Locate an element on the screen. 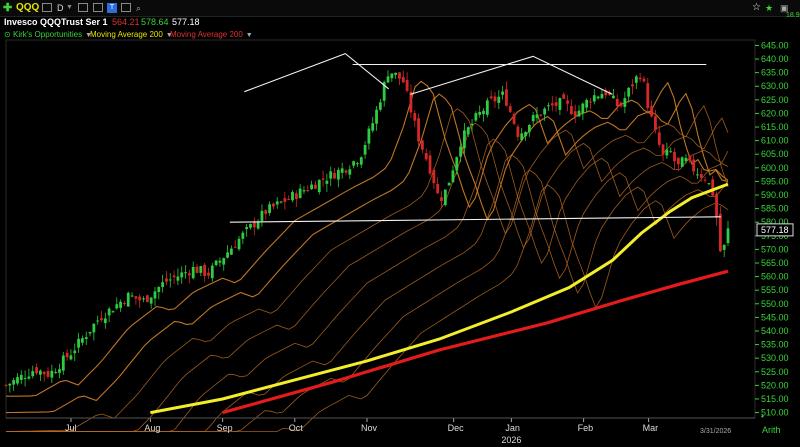  zoom-icon: ⌕ is located at coordinates (139, 8).